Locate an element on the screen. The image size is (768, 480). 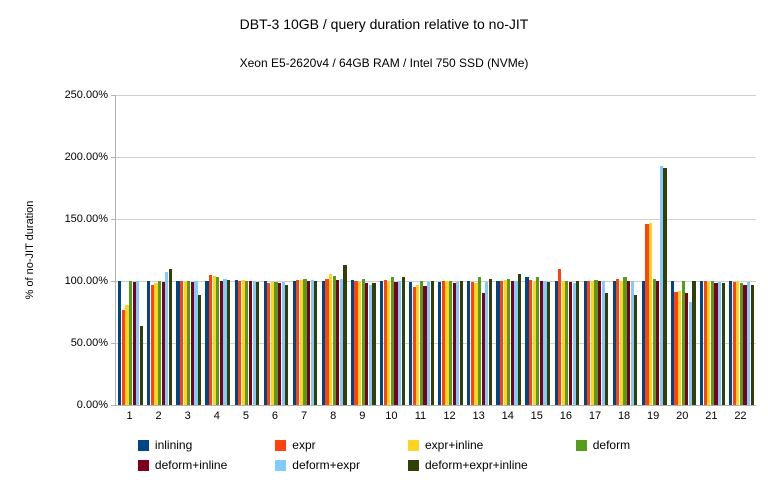
bar-expr-q17 is located at coordinates (589, 343).